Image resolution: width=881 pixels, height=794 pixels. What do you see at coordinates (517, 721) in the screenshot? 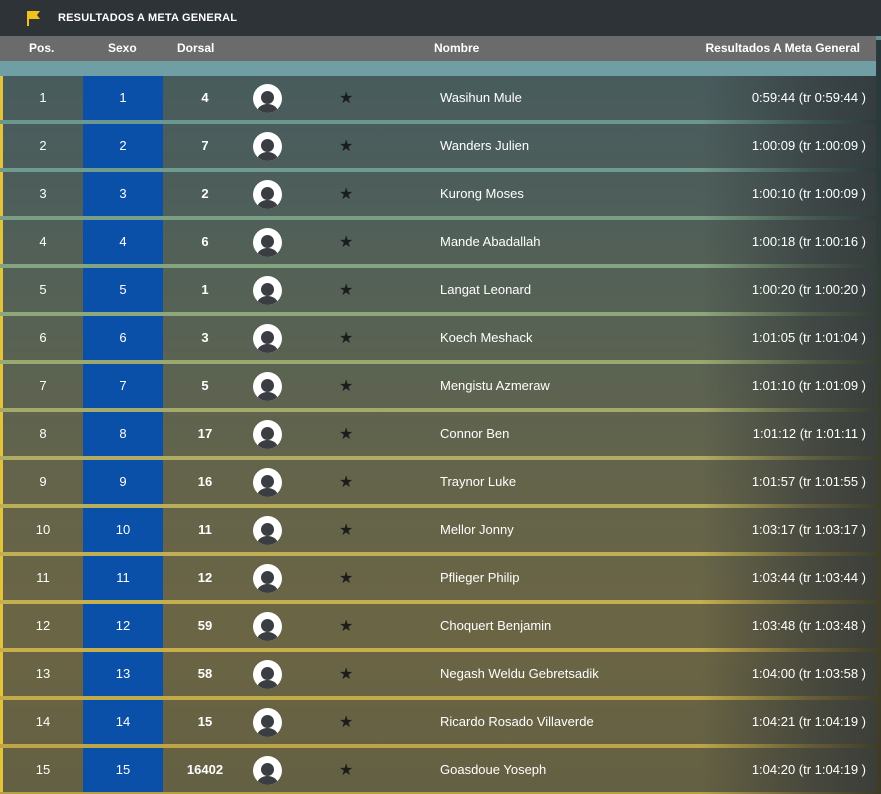
I see `row-athlete-name: Ricardo Rosado Villaverde` at bounding box center [517, 721].